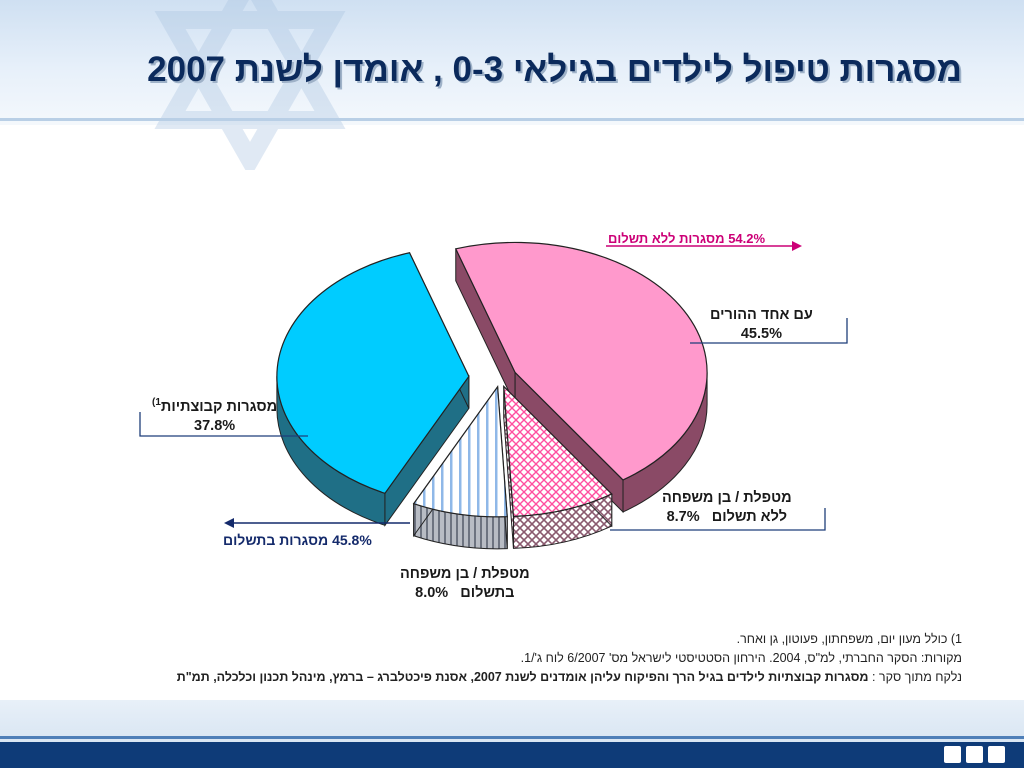 This screenshot has height=768, width=1024. I want to click on slice-label-group-text: מסגרות קבוצתיות, so click(219, 406).